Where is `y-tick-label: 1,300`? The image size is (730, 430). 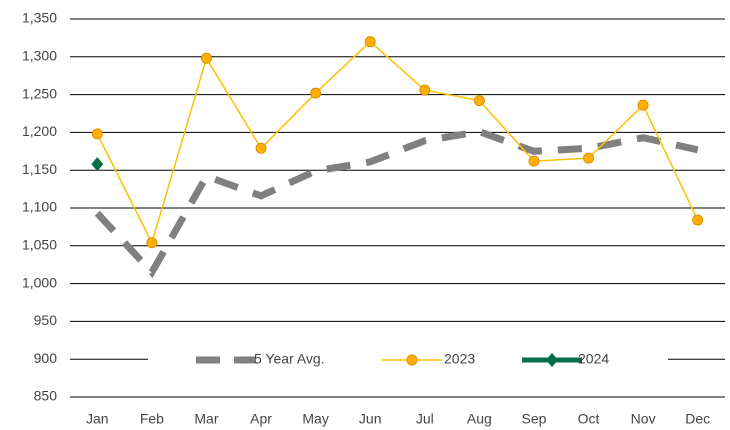 y-tick-label: 1,300 is located at coordinates (39, 56).